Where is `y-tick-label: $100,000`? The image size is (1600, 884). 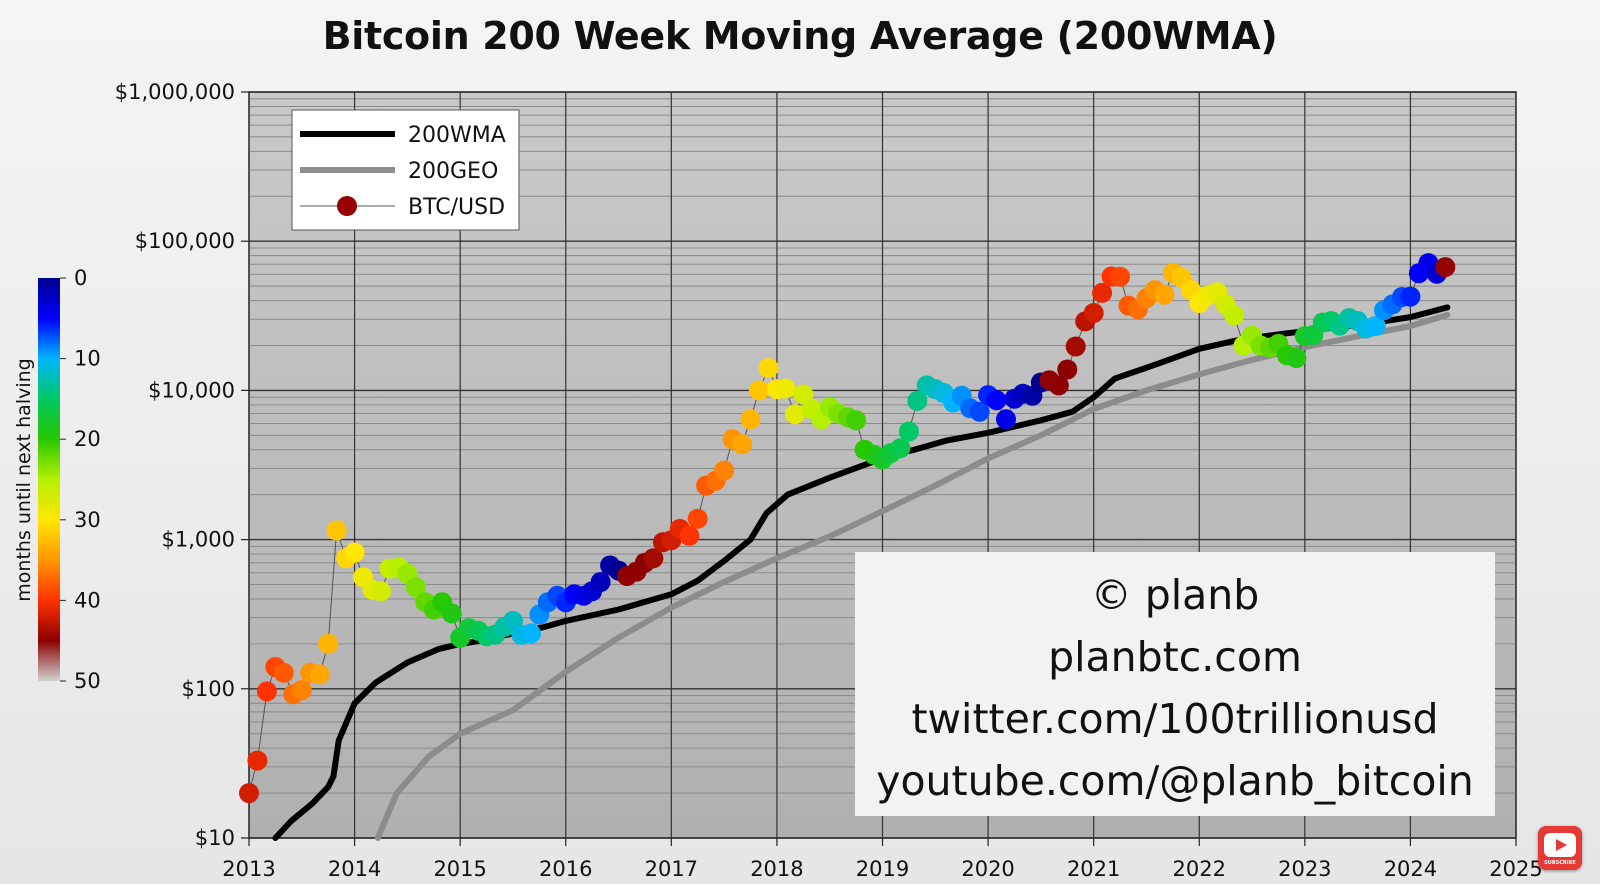 y-tick-label: $100,000 is located at coordinates (185, 241).